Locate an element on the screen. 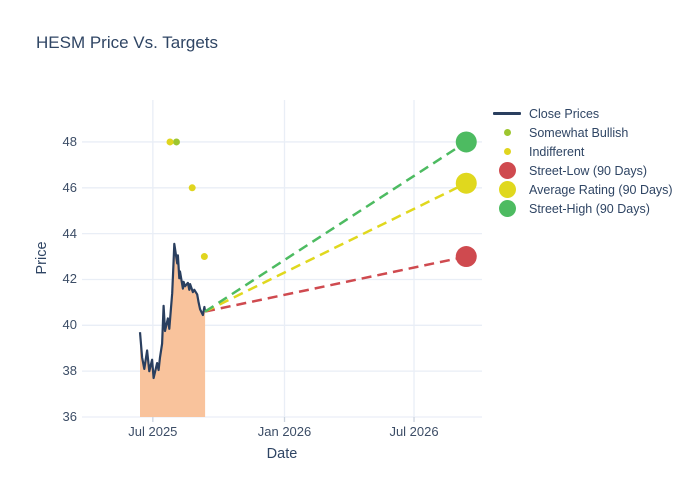 The image size is (700, 500). street-high-trend-line is located at coordinates (335, 226).